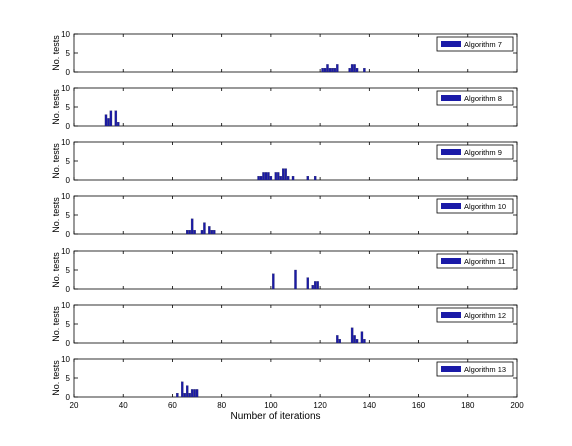 The height and width of the screenshot is (446, 572). I want to click on legend-label: Algorithm 11, so click(485, 261).